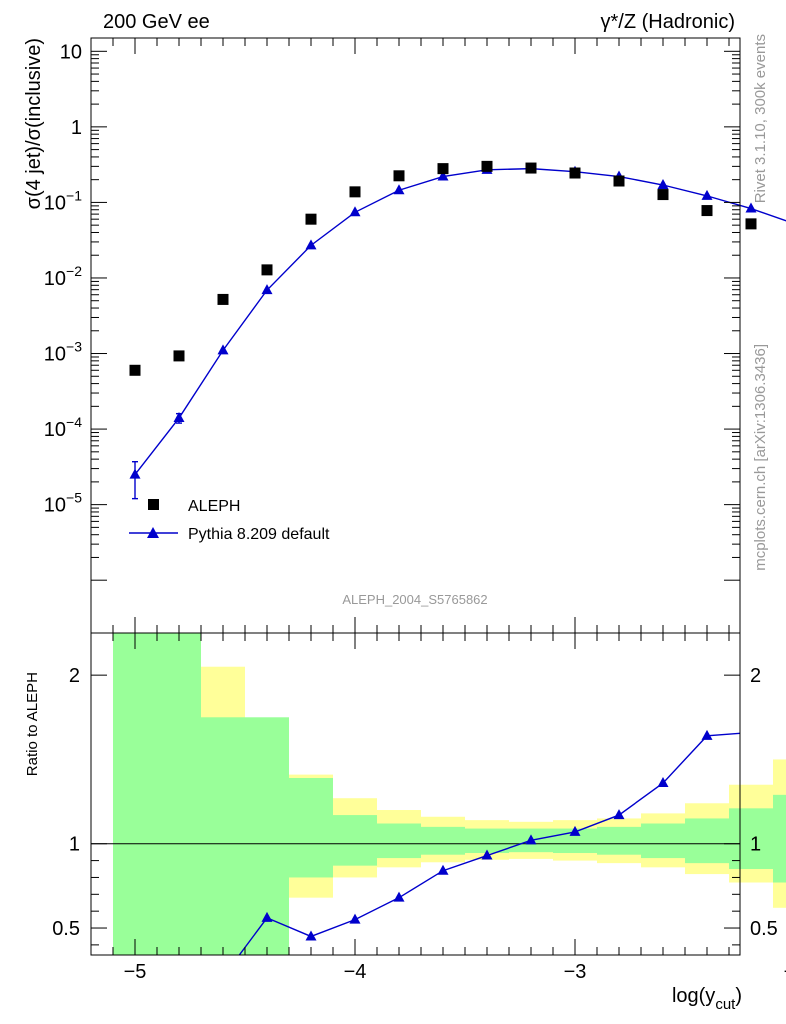 This screenshot has height=1024, width=786. What do you see at coordinates (755, 845) in the screenshot?
I see `ratio-y-tick-label-right: 1` at bounding box center [755, 845].